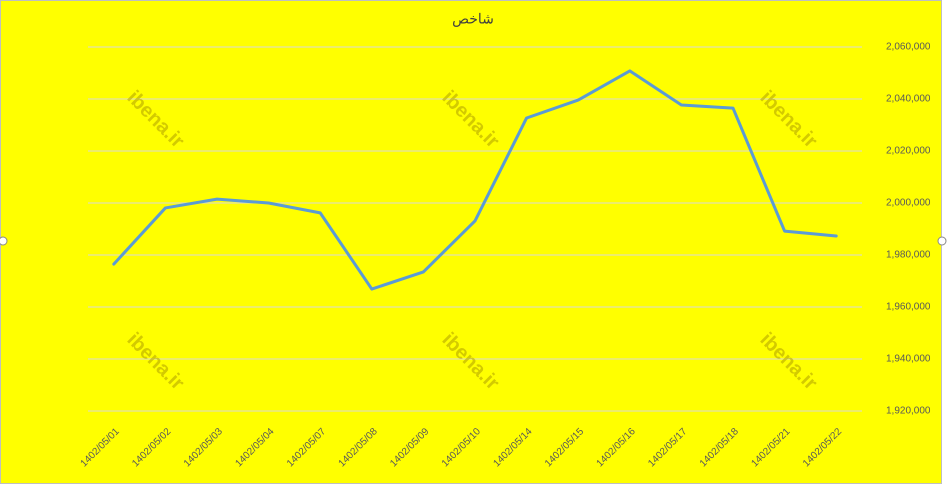 The width and height of the screenshot is (949, 485). I want to click on y-tick-label: 1,940,000, so click(908, 359).